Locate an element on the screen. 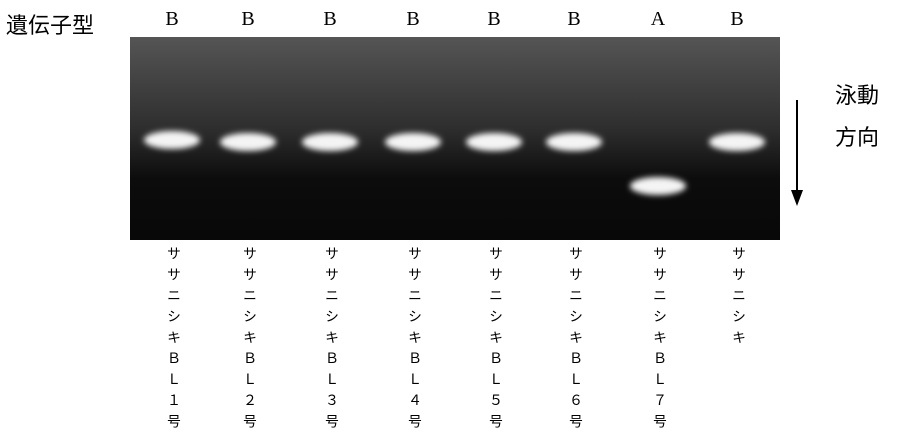  lane-label: ササニシキ is located at coordinates (737, 298).